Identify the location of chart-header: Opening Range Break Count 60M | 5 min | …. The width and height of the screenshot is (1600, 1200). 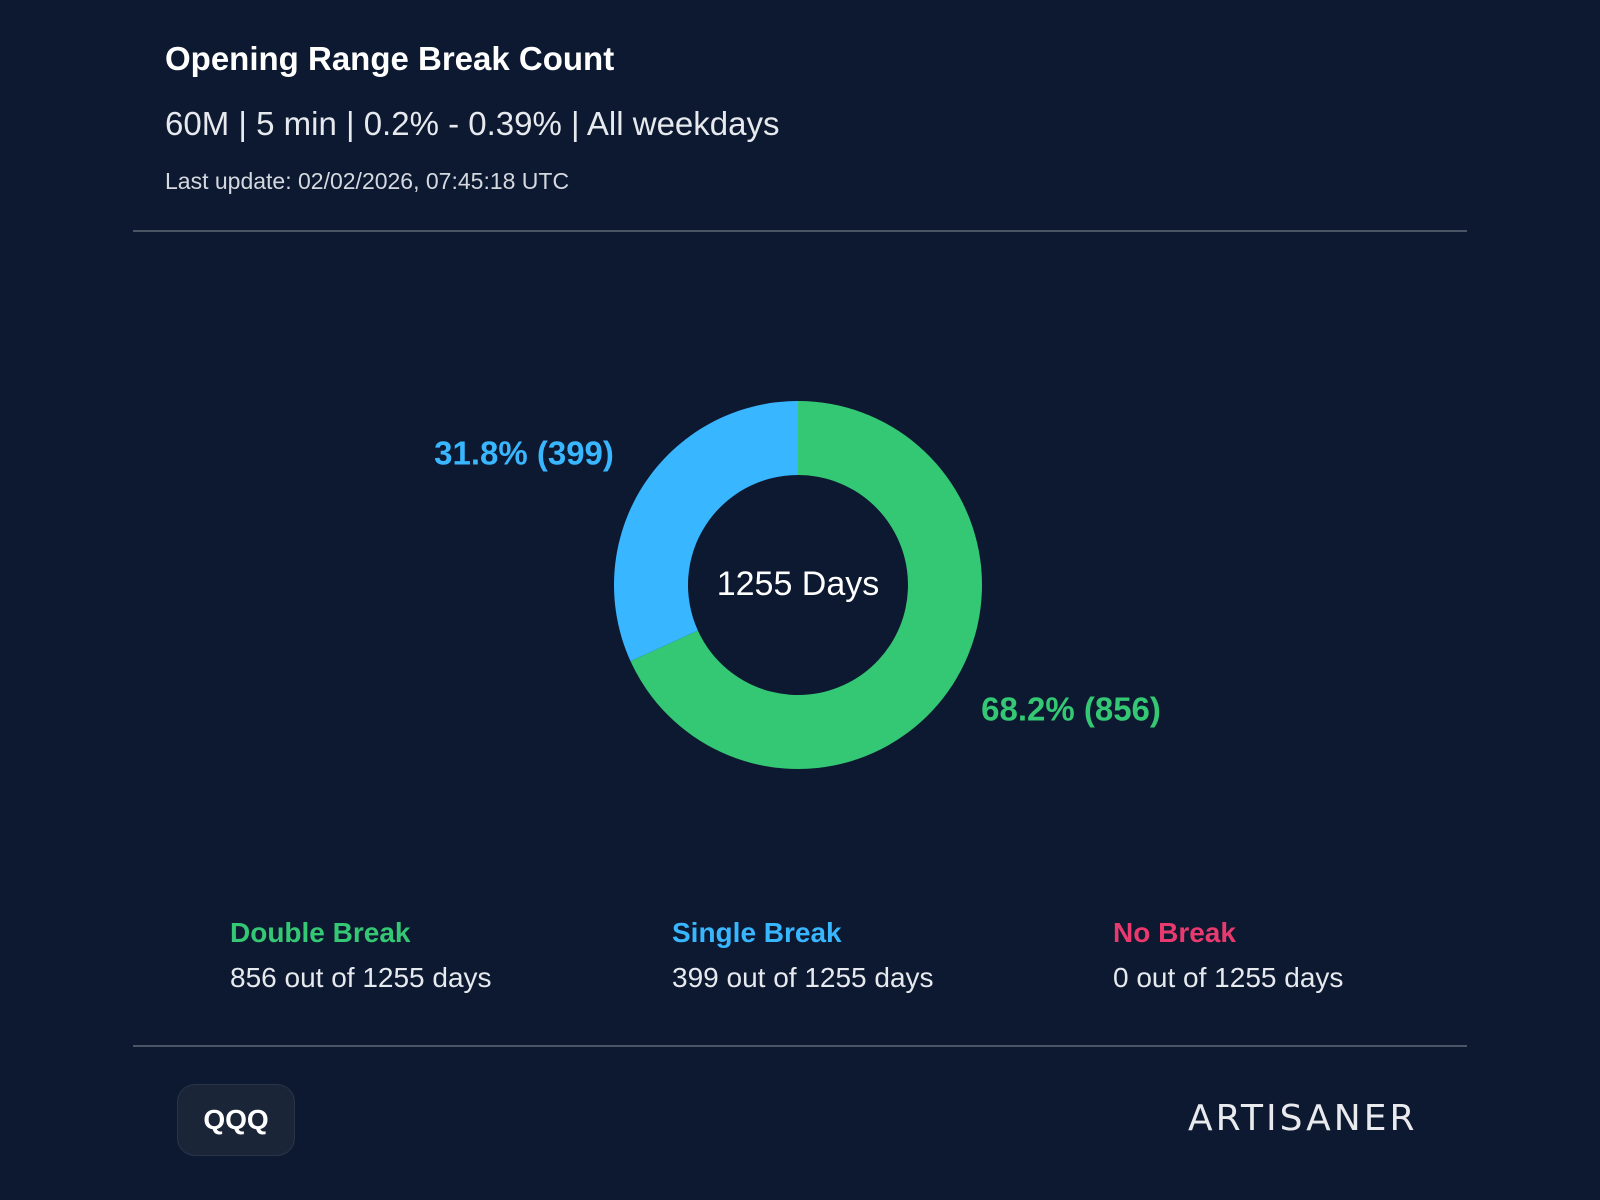
(472, 116).